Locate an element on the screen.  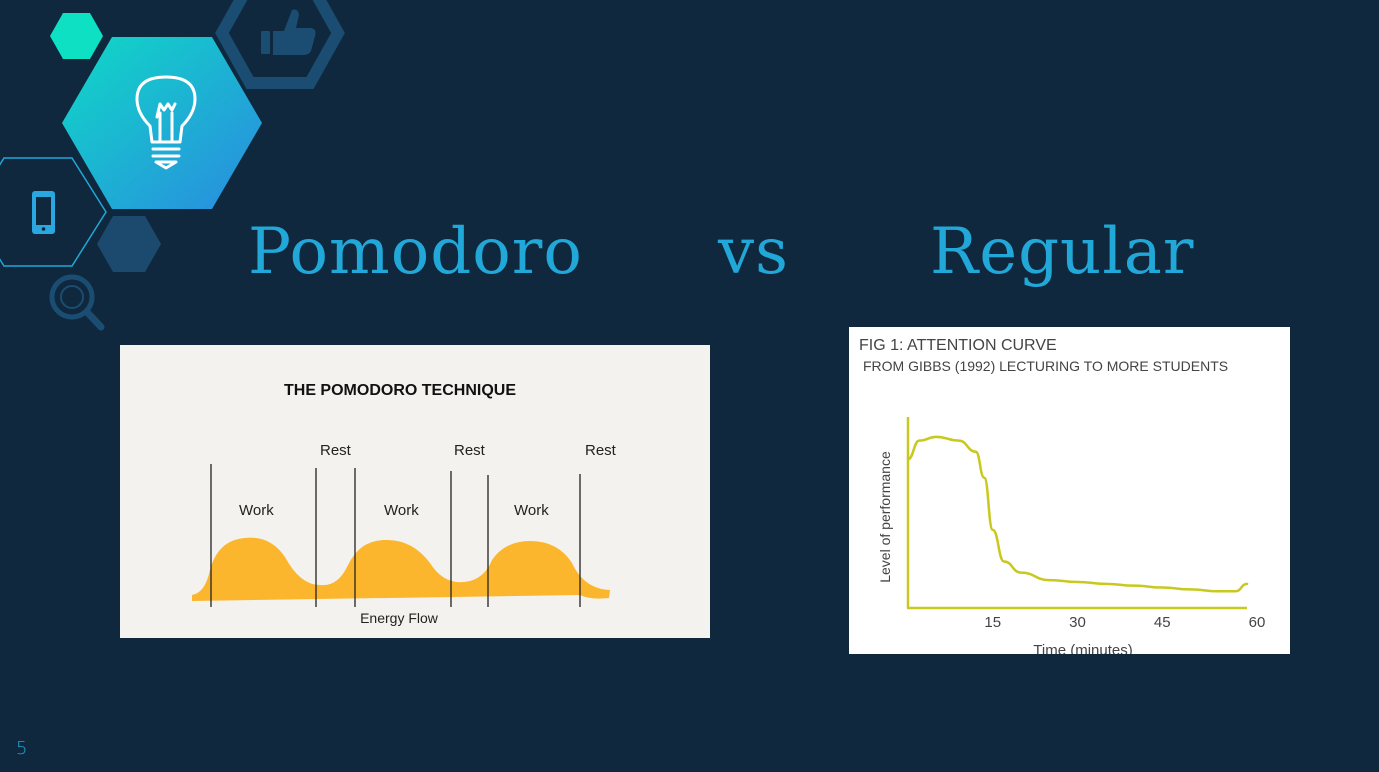
hexagon-decoration is located at coordinates (172, 165).